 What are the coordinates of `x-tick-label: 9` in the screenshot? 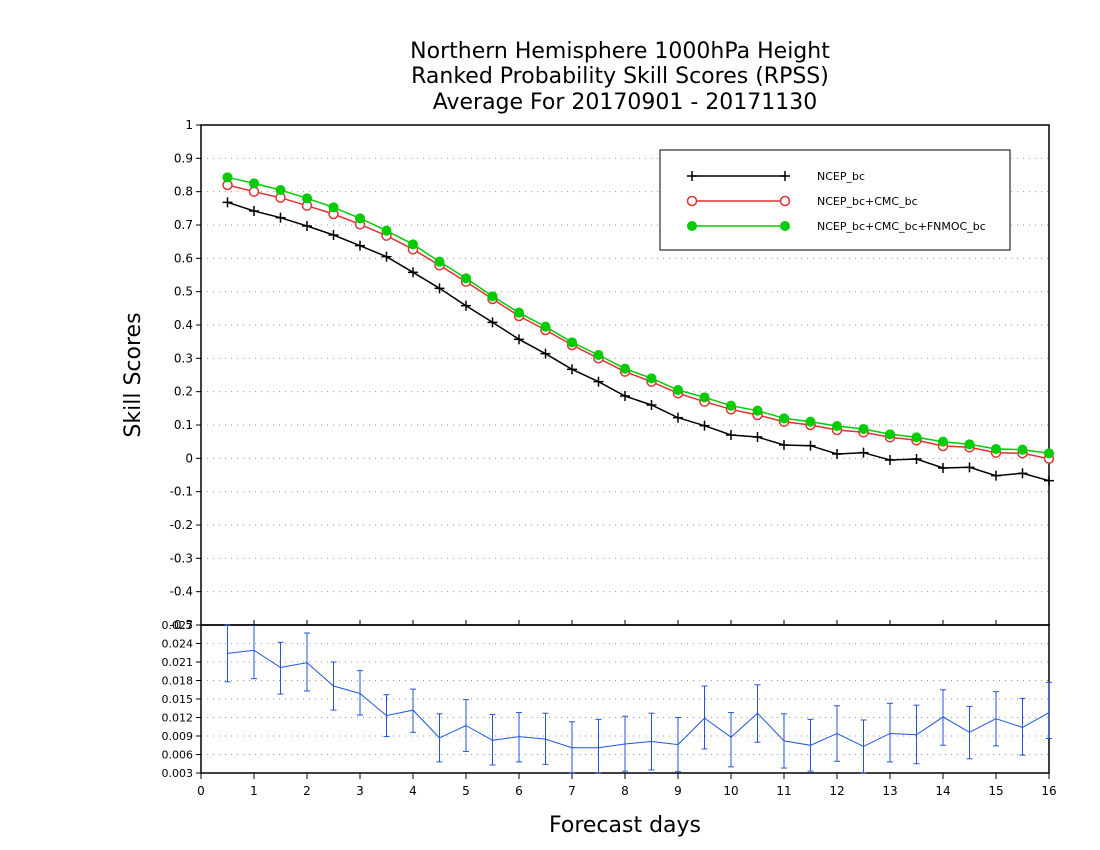 It's located at (678, 791).